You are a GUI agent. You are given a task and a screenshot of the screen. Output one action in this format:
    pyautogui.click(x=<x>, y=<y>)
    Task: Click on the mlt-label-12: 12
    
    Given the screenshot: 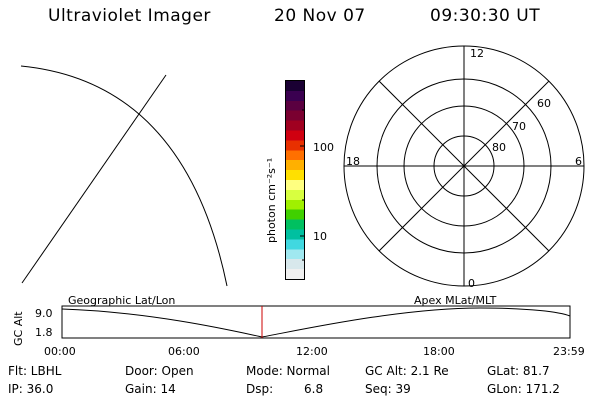 What is the action you would take?
    pyautogui.click(x=477, y=53)
    